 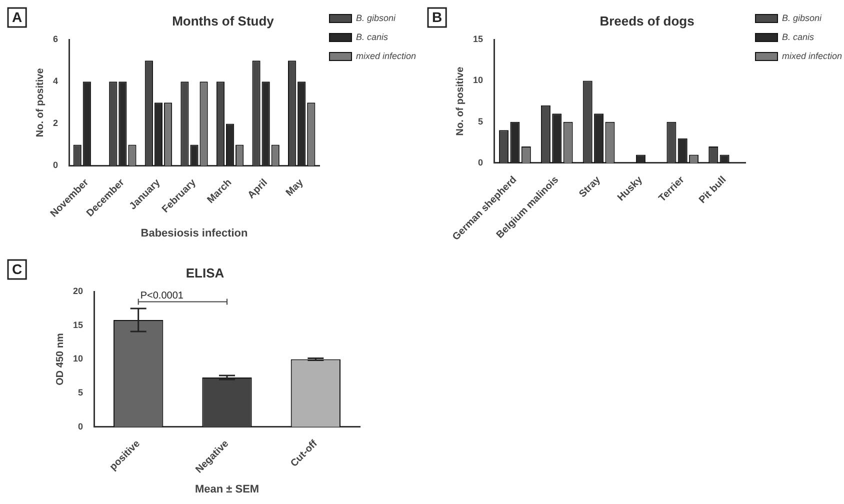 What do you see at coordinates (223, 20) in the screenshot?
I see `chart-title: Months of Study` at bounding box center [223, 20].